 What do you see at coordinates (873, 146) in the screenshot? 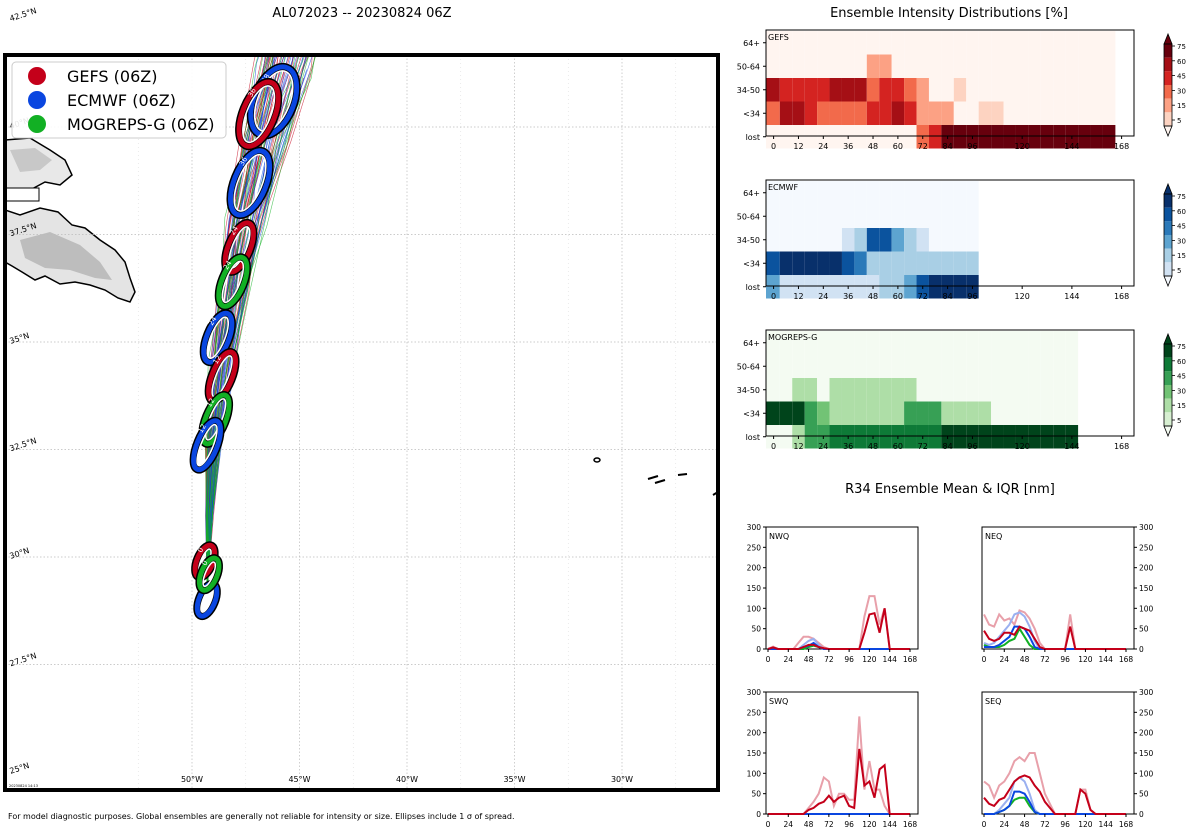
I see `x-tick-label: 48` at bounding box center [873, 146].